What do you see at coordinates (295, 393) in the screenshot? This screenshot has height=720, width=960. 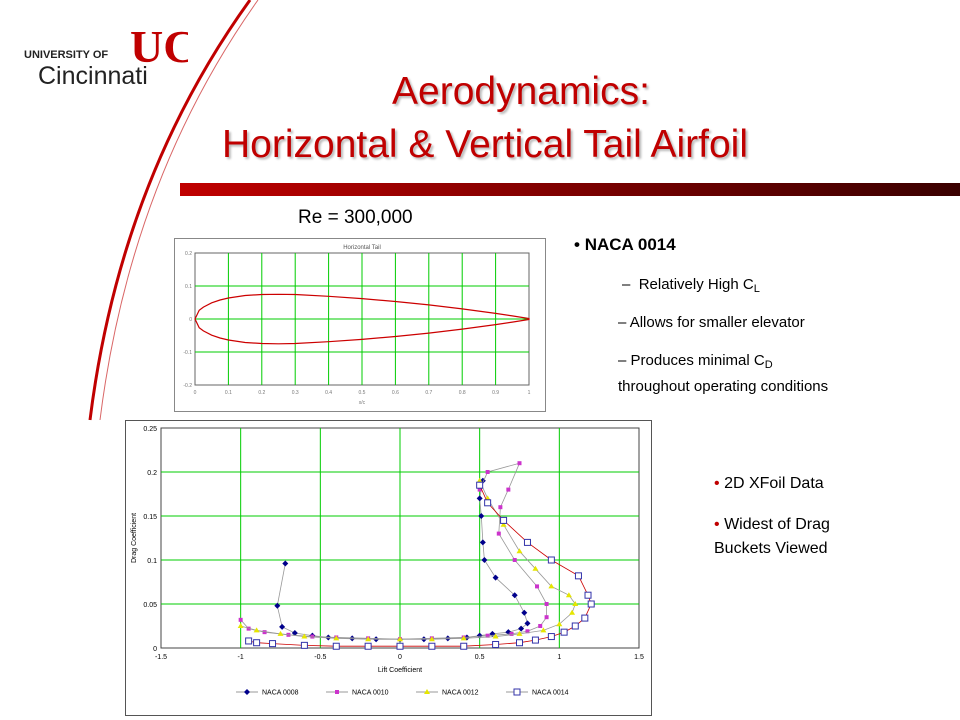 I see `airfoil-xtick: 0.3` at bounding box center [295, 393].